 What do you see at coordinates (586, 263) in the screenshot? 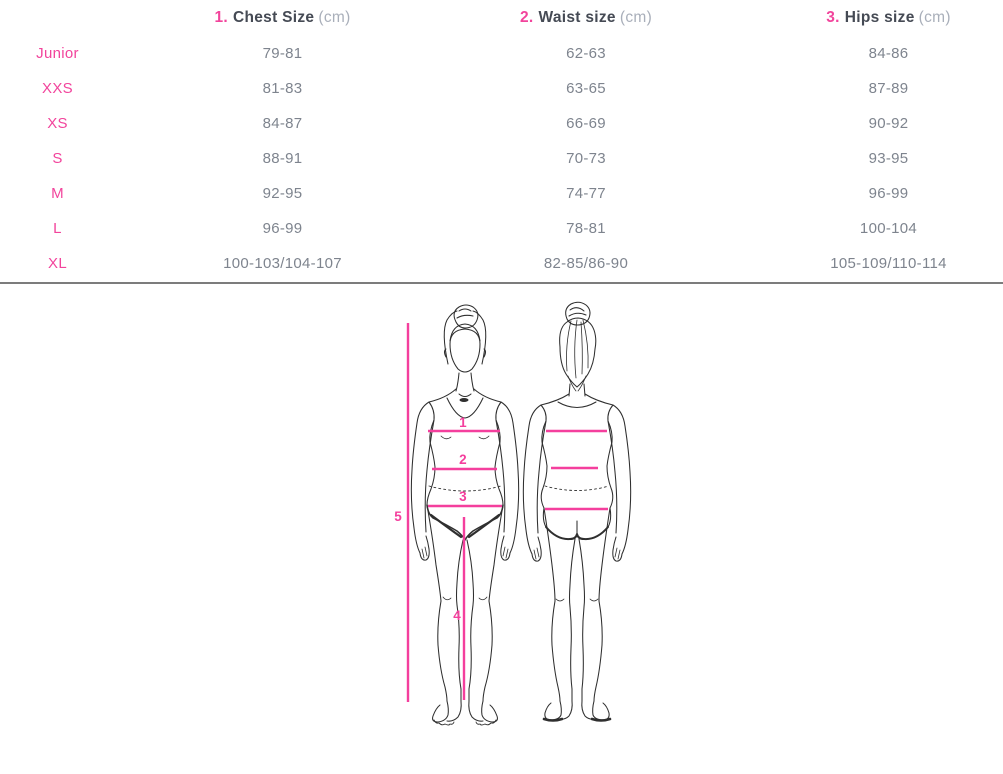
I see `waist-value: 82-85/86-90` at bounding box center [586, 263].